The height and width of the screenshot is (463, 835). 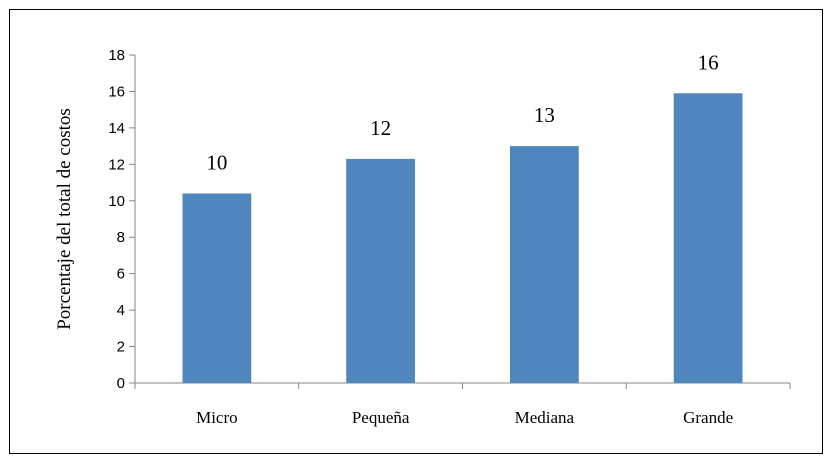 What do you see at coordinates (121, 274) in the screenshot?
I see `y-tick-label: 6` at bounding box center [121, 274].